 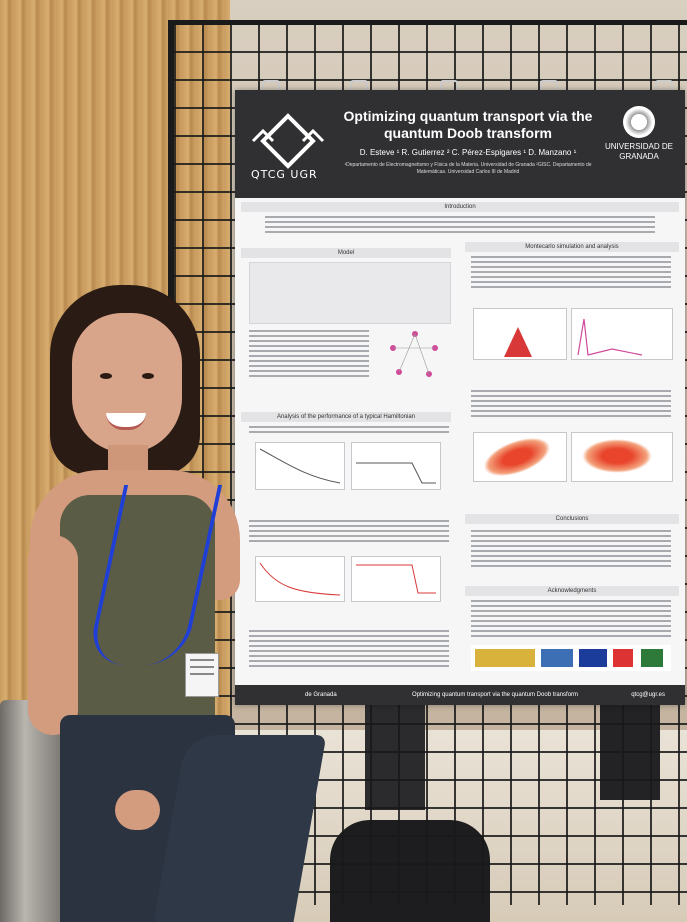 I want to click on montecarlo-text, so click(x=571, y=273).